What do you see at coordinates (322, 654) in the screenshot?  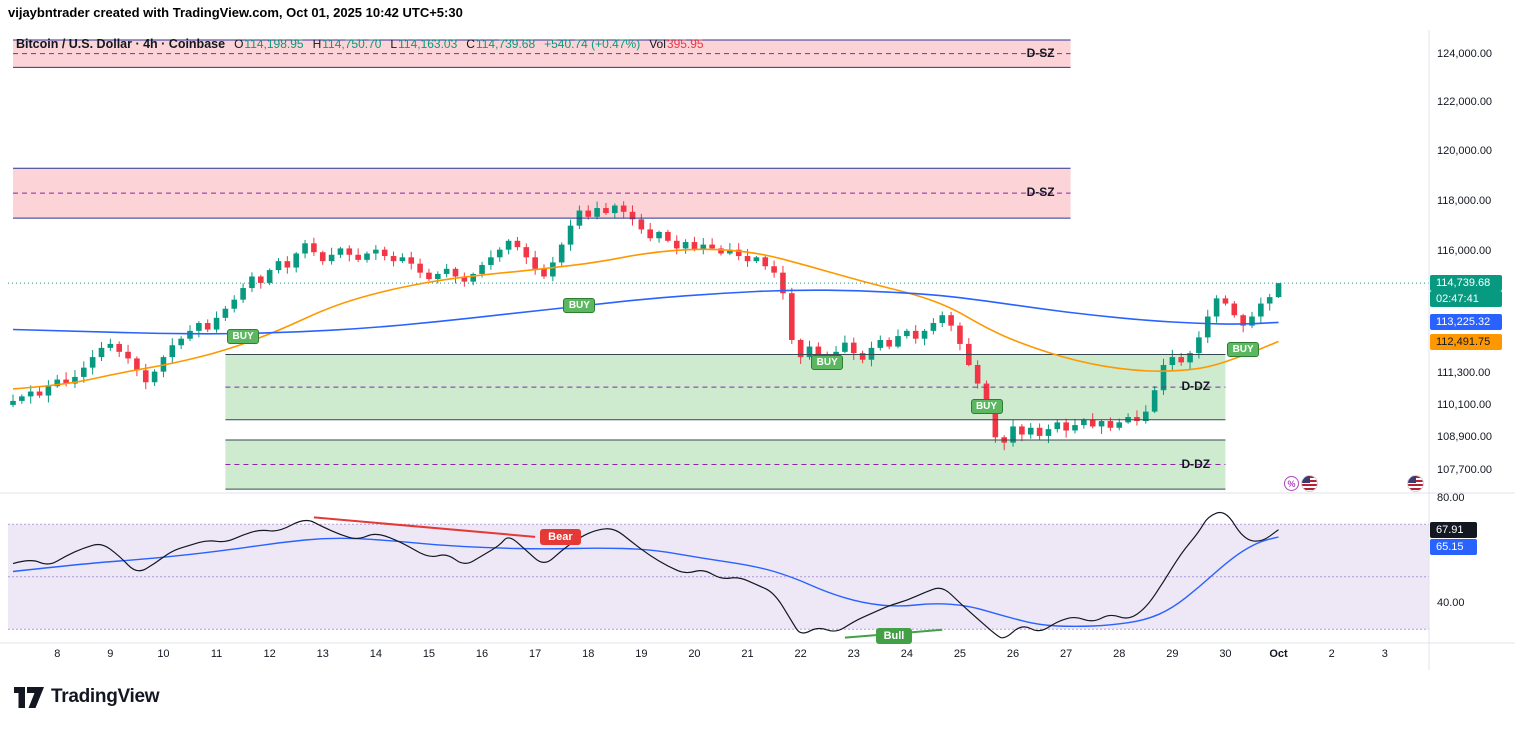 I see `time-axis-label: 13` at bounding box center [322, 654].